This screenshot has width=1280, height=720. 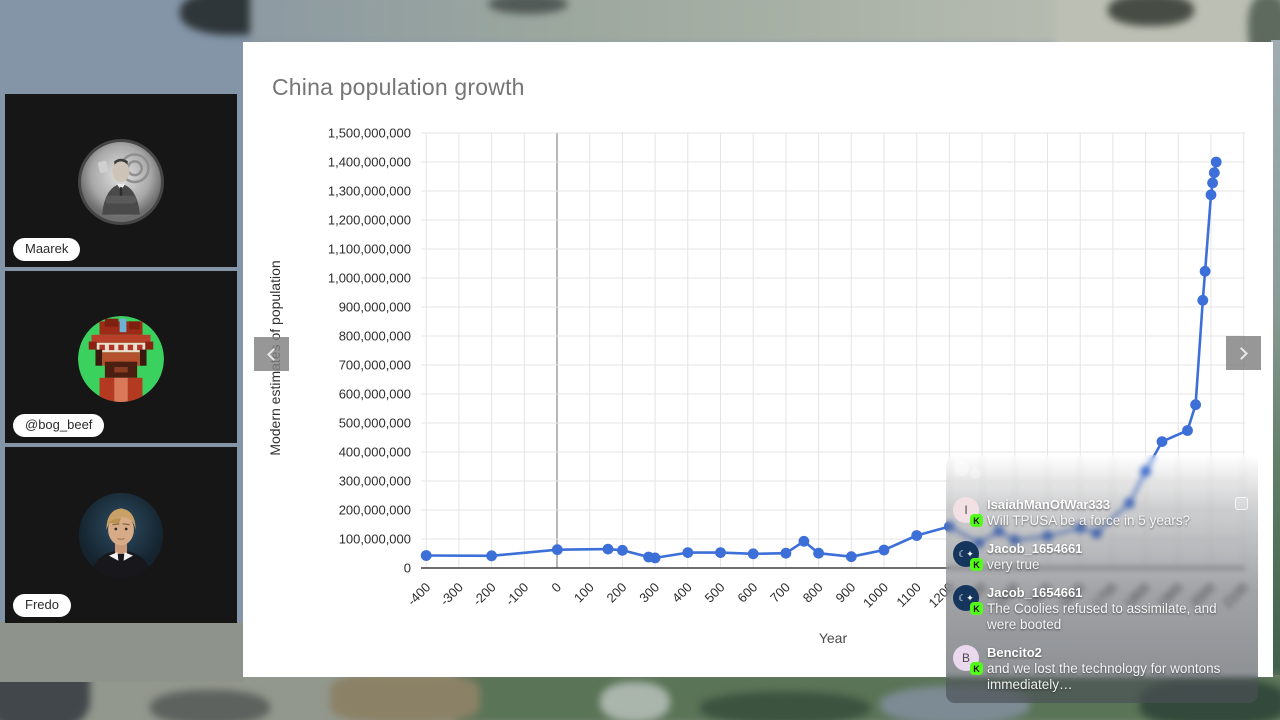 I want to click on chat-message-body: Jacob_1654661 very true, so click(x=1034, y=557).